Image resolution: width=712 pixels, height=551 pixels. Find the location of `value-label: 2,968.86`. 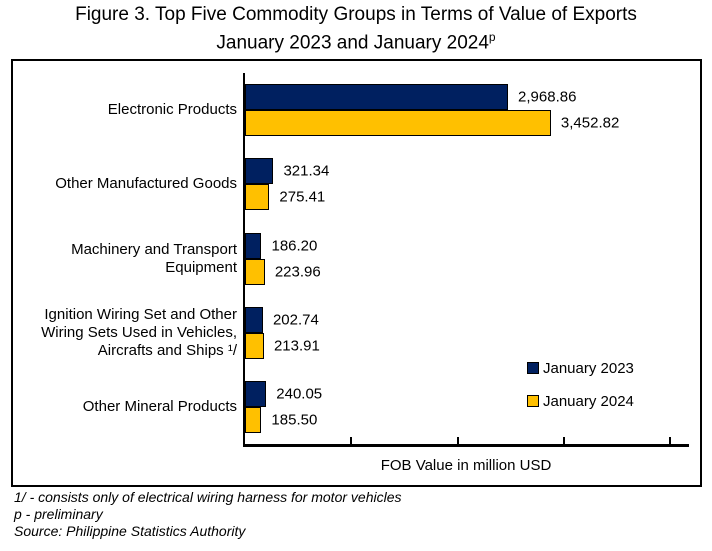

value-label: 2,968.86 is located at coordinates (547, 97).